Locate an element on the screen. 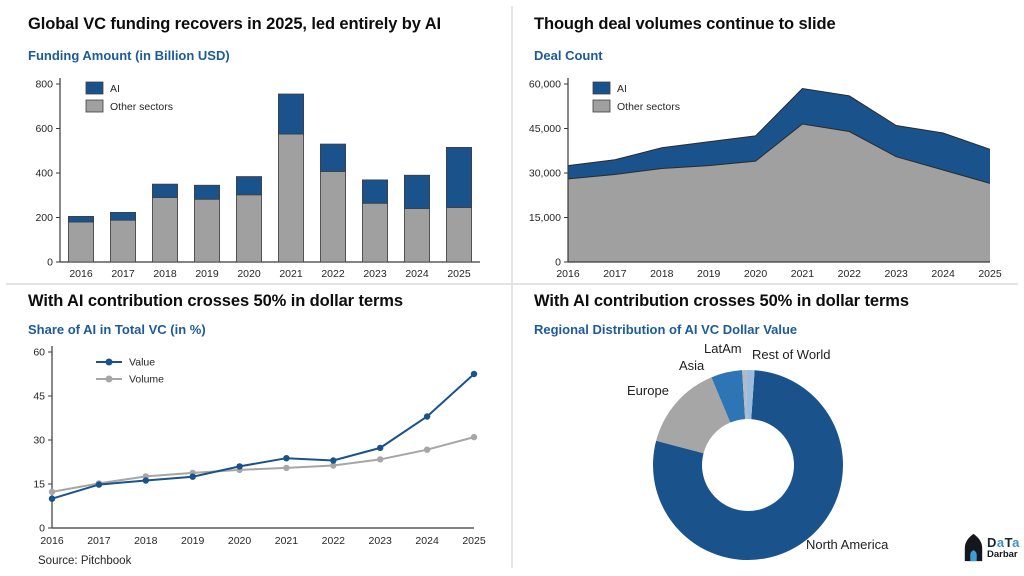 This screenshot has width=1024, height=576. axis-tick-label: 30,000 is located at coordinates (545, 174).